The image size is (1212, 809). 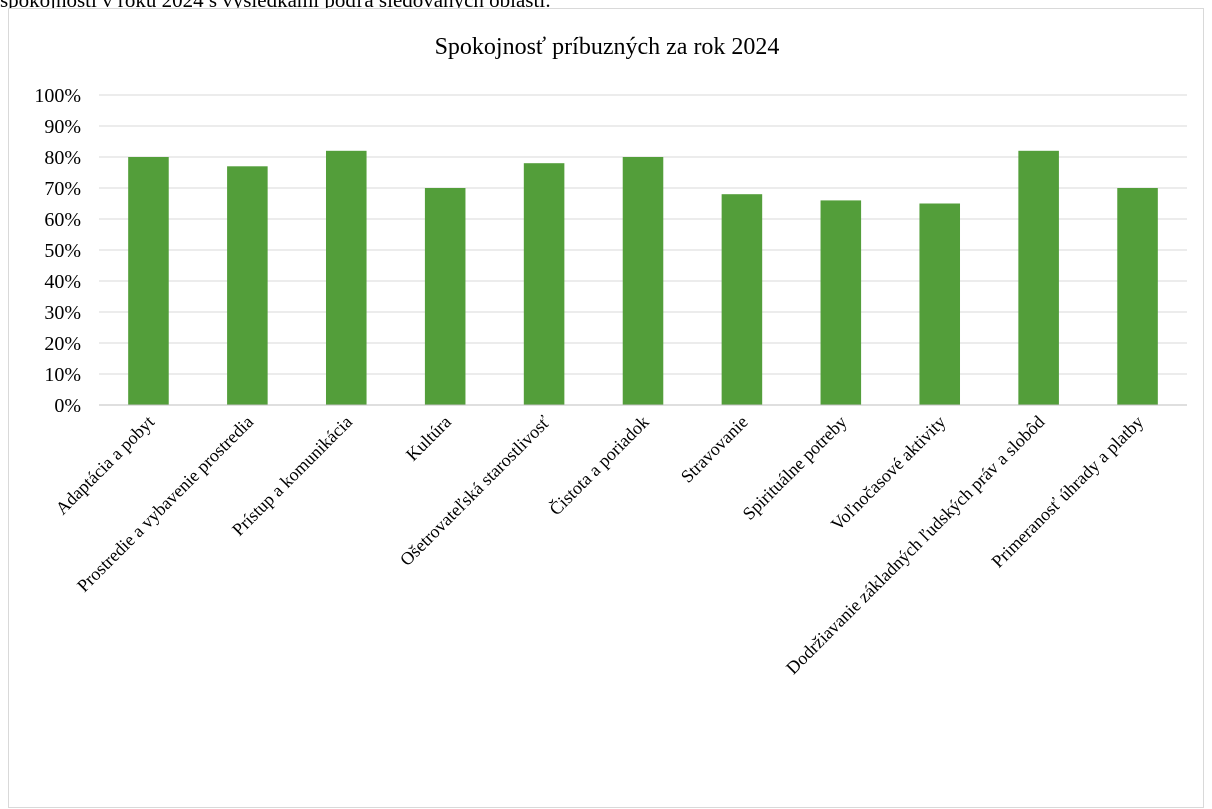 What do you see at coordinates (428, 438) in the screenshot?
I see `x-tick-label-4: Kultúra` at bounding box center [428, 438].